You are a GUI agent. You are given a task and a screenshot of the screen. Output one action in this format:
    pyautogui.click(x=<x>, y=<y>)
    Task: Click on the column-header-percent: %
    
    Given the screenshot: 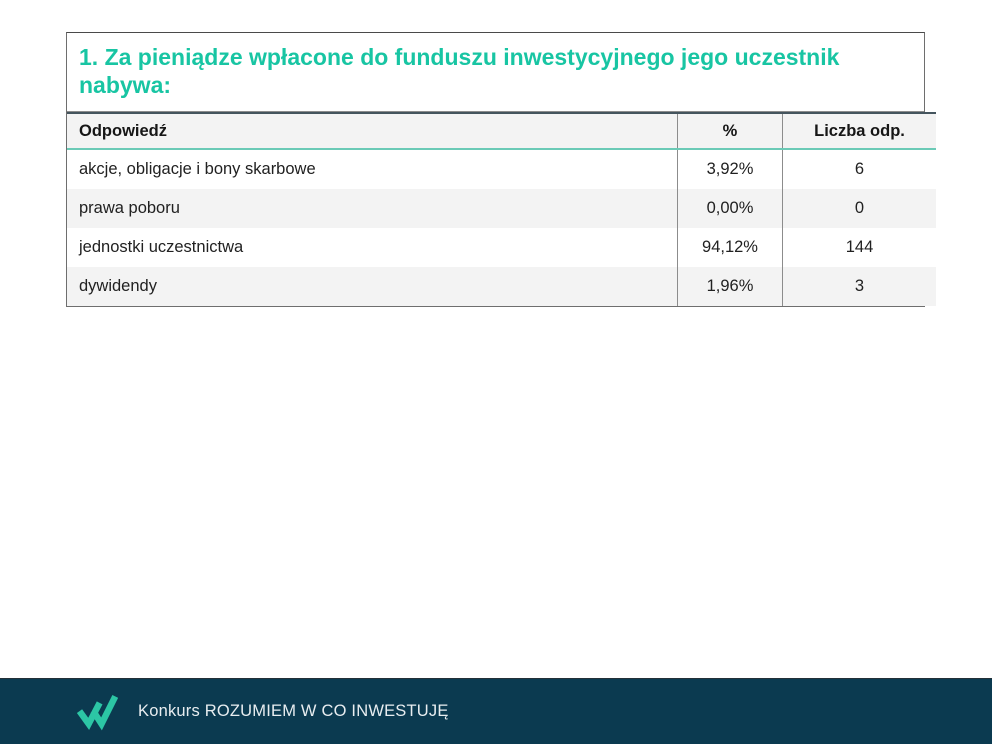 What is the action you would take?
    pyautogui.click(x=730, y=131)
    